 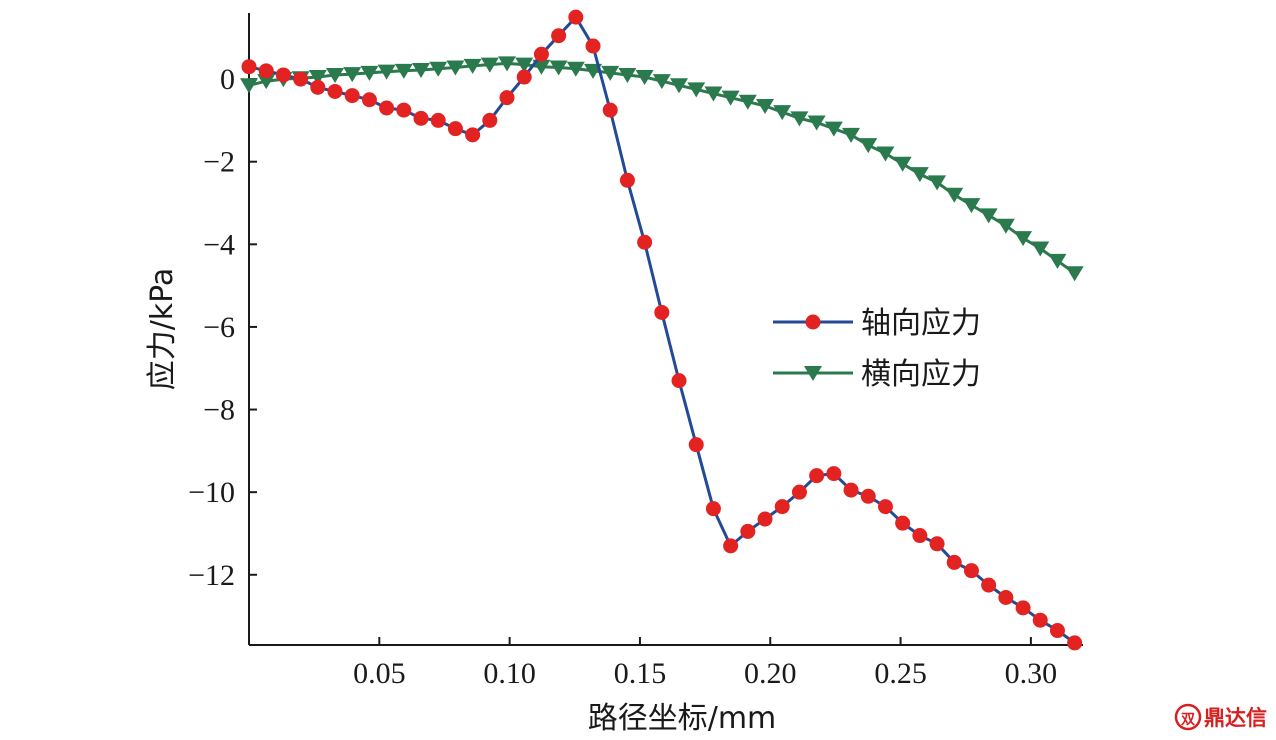 I want to click on x-tick-label: 0.10, so click(x=509, y=673).